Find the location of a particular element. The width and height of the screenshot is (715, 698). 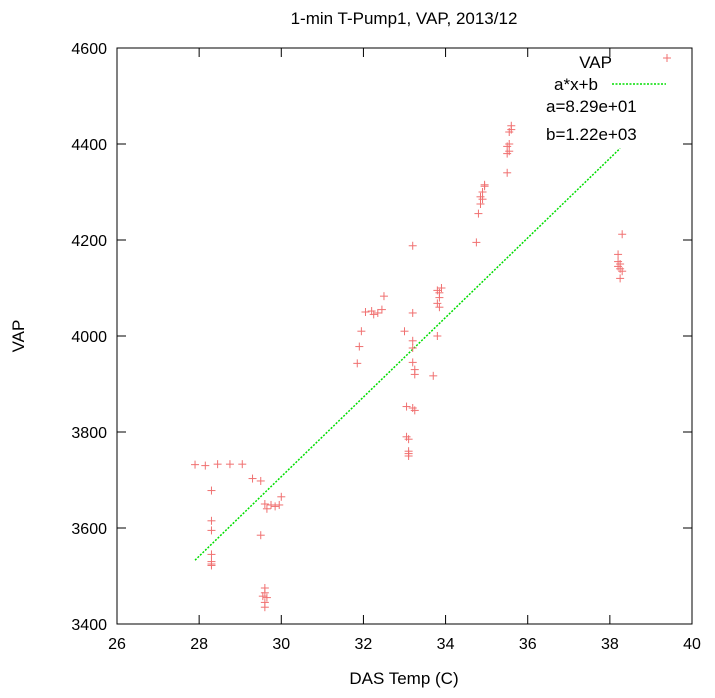

x-tick-label: 26 is located at coordinates (117, 644).